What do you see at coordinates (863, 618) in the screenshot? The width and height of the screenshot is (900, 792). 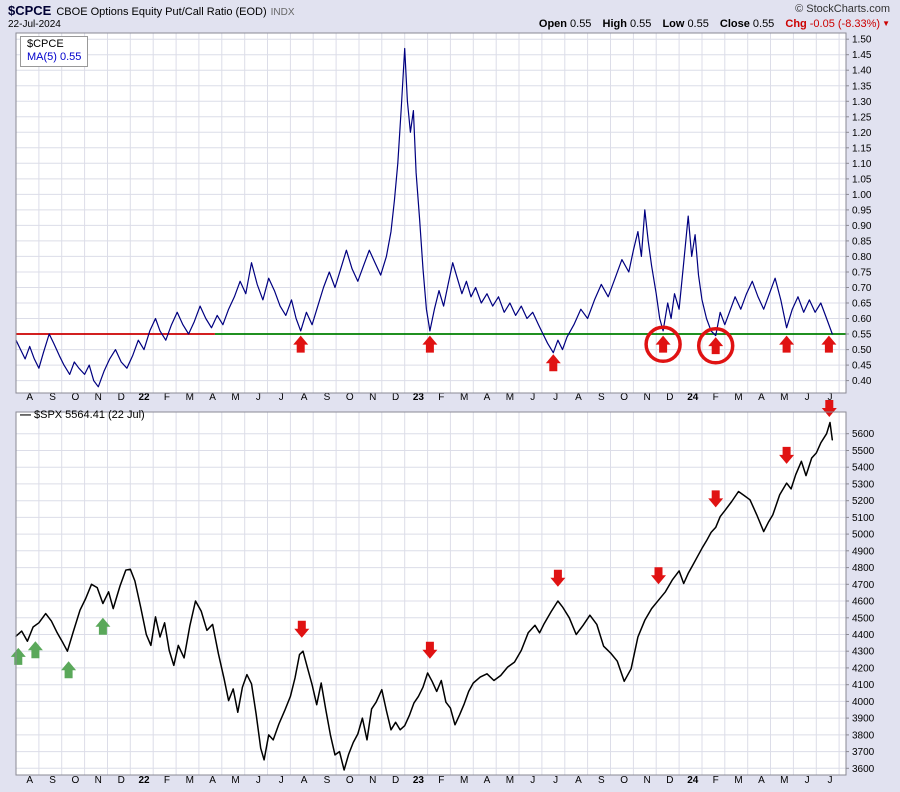 I see `svg-text: 4500` at bounding box center [863, 618].